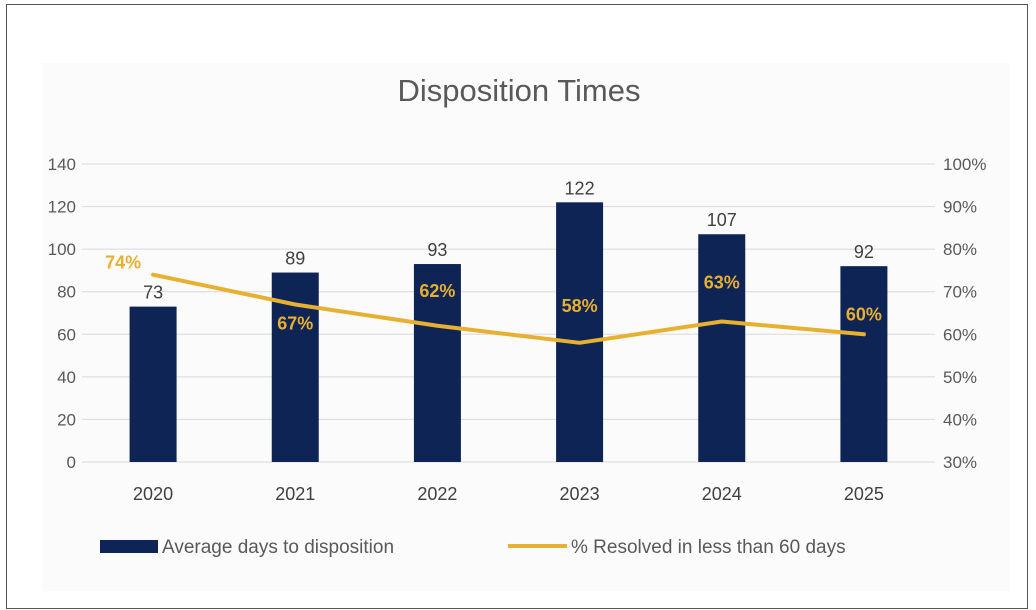 The width and height of the screenshot is (1036, 610). I want to click on right-axis-tick-label: 90%, so click(960, 207).